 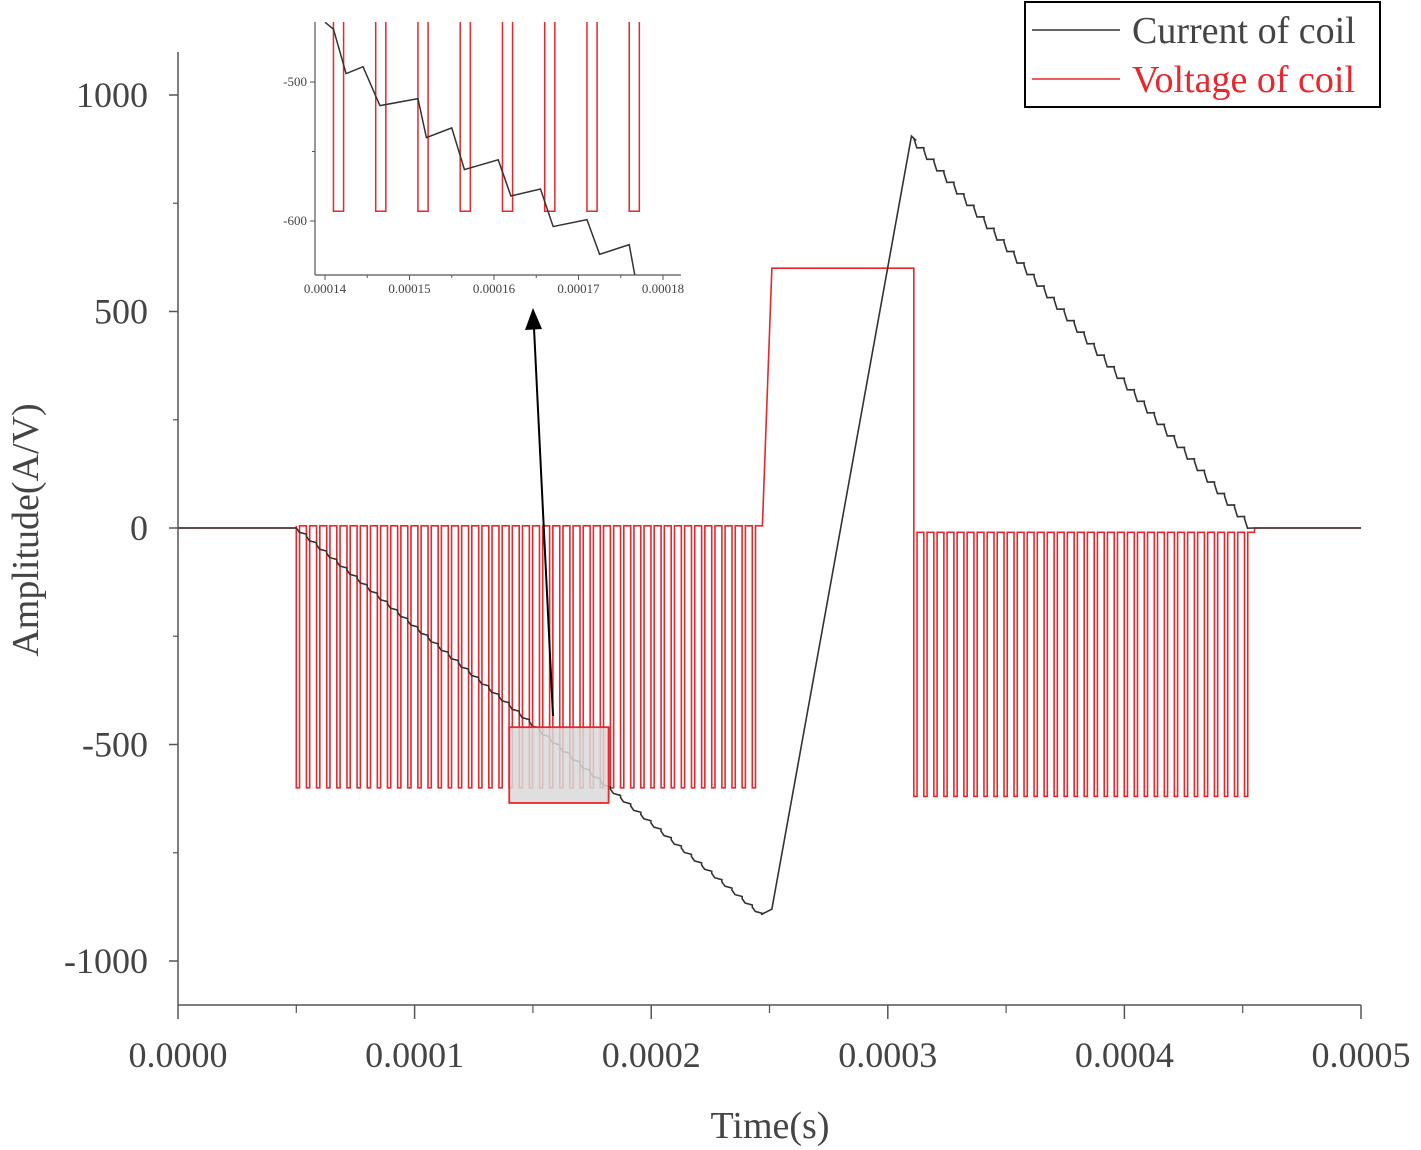 What do you see at coordinates (486, 117) in the screenshot?
I see `inset-voltage-line` at bounding box center [486, 117].